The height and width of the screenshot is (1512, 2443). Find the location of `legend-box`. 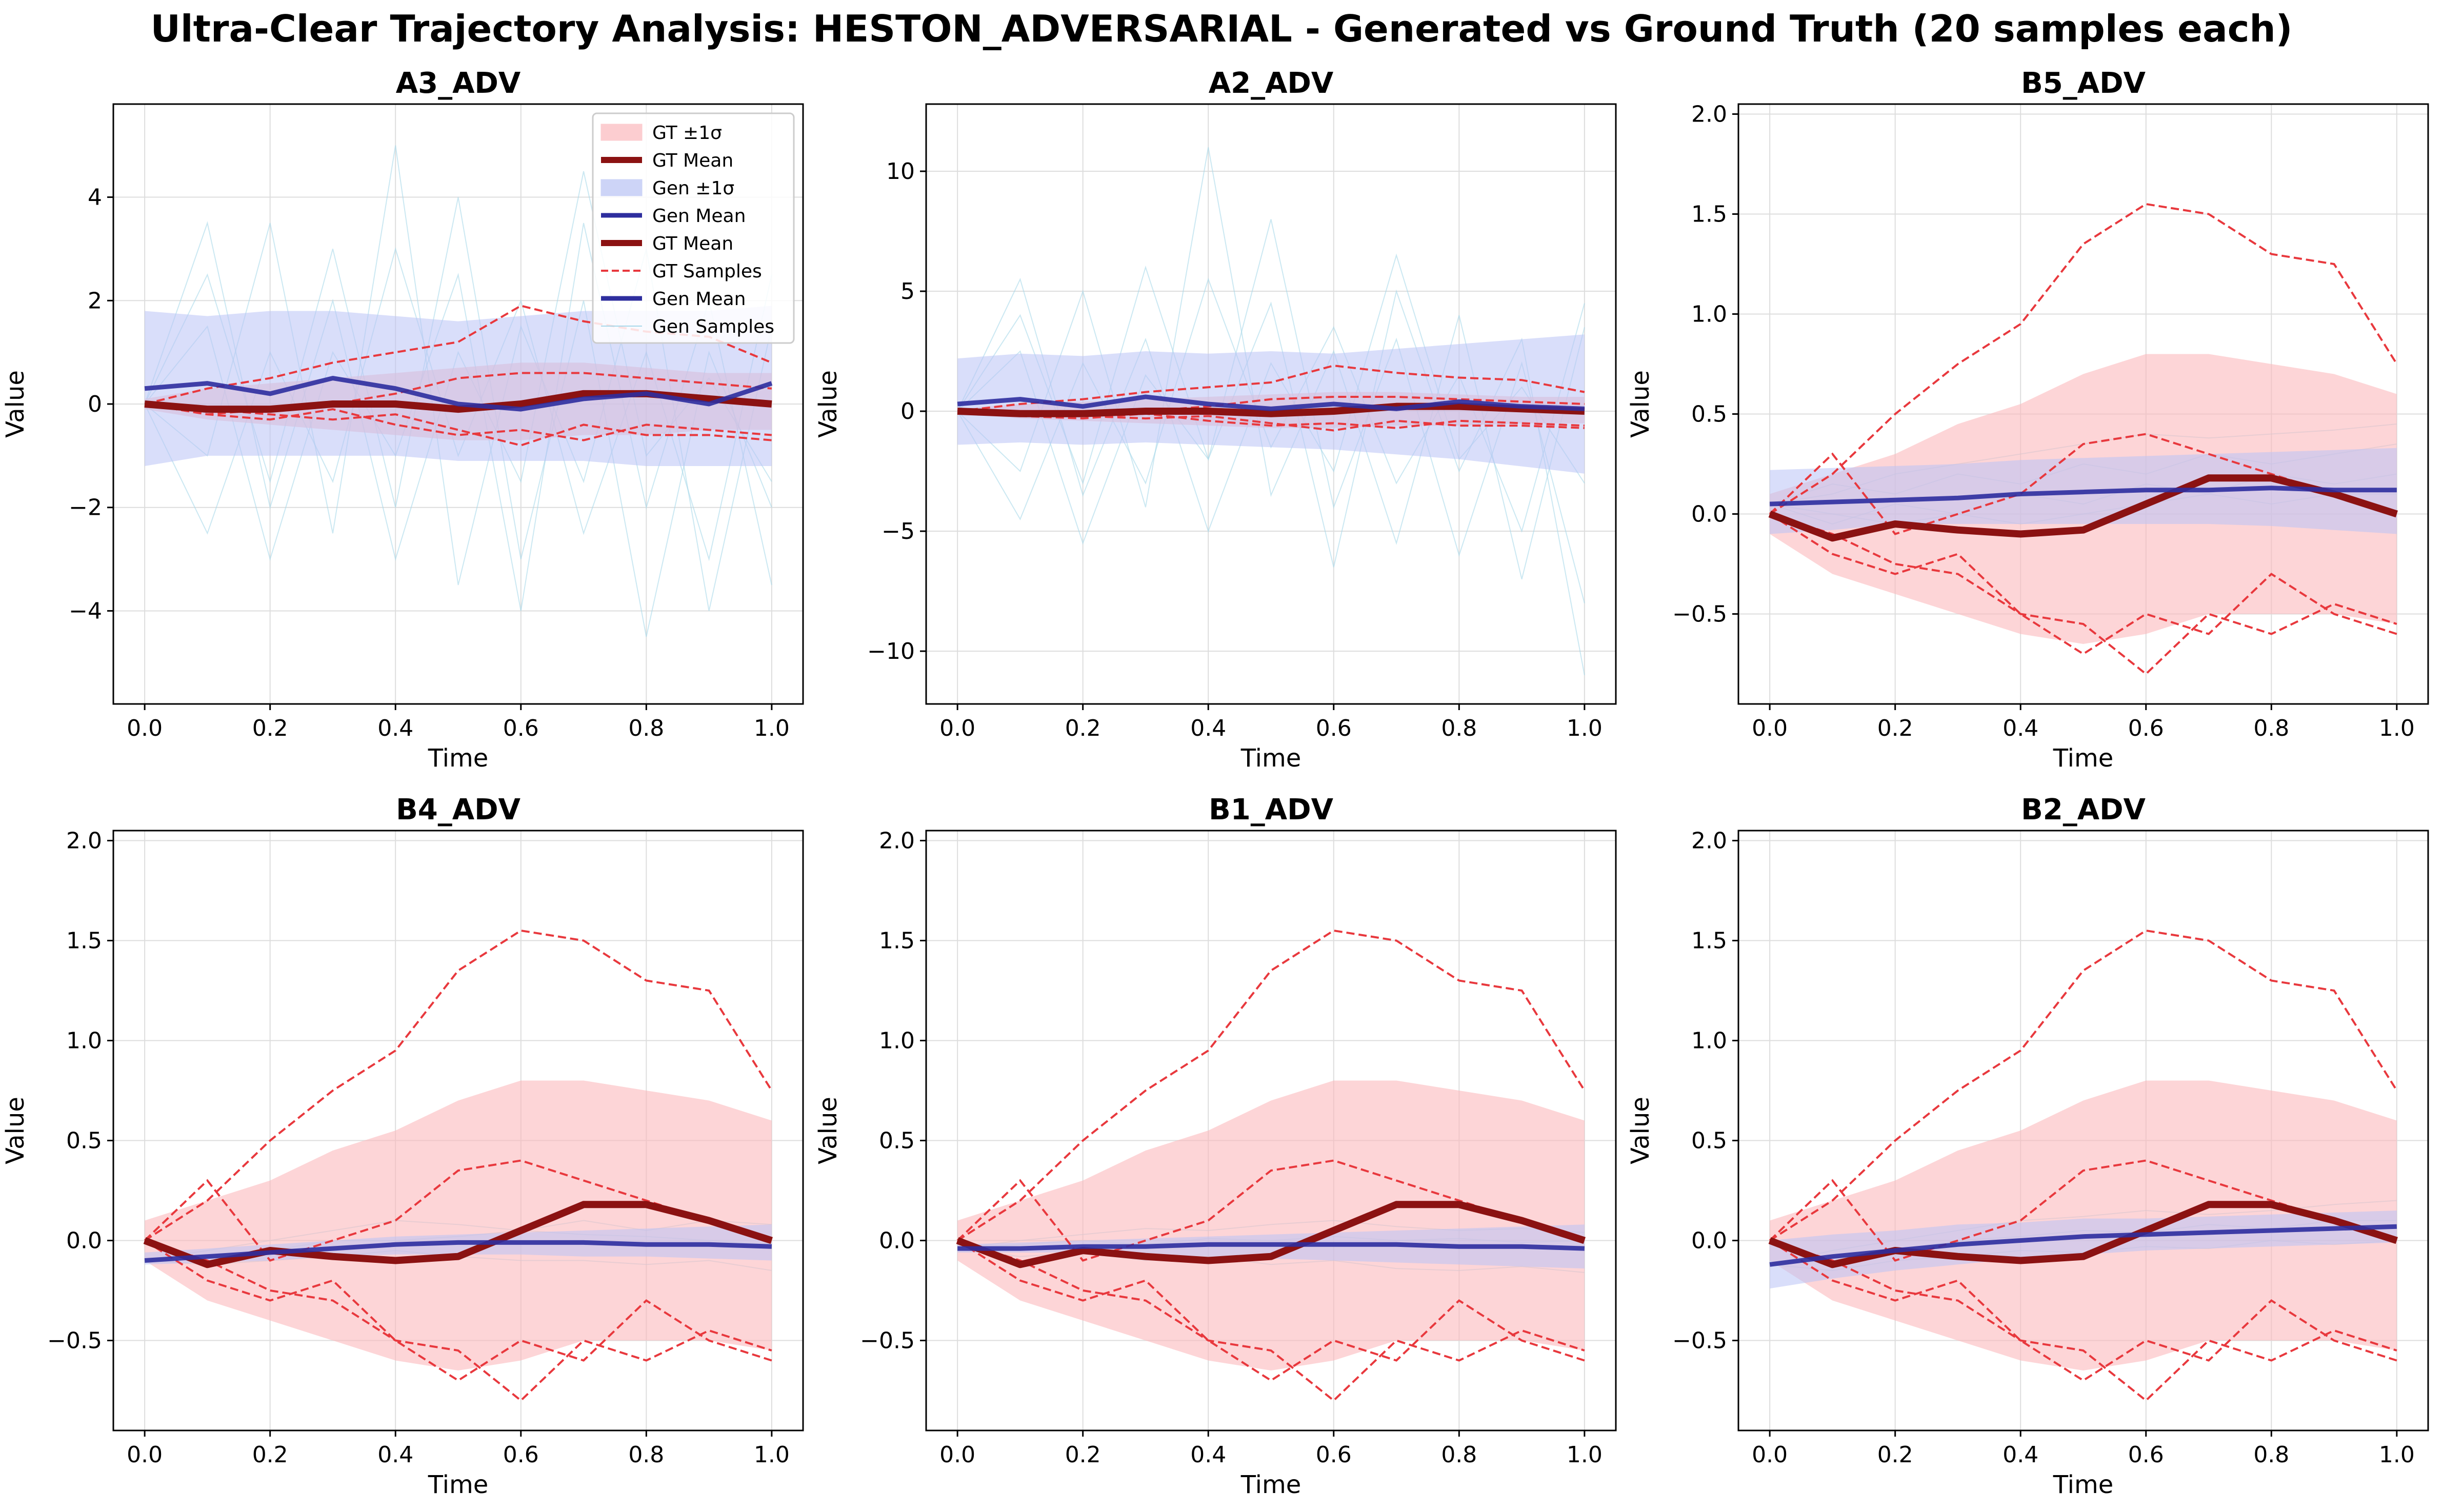

legend-box is located at coordinates (694, 228).